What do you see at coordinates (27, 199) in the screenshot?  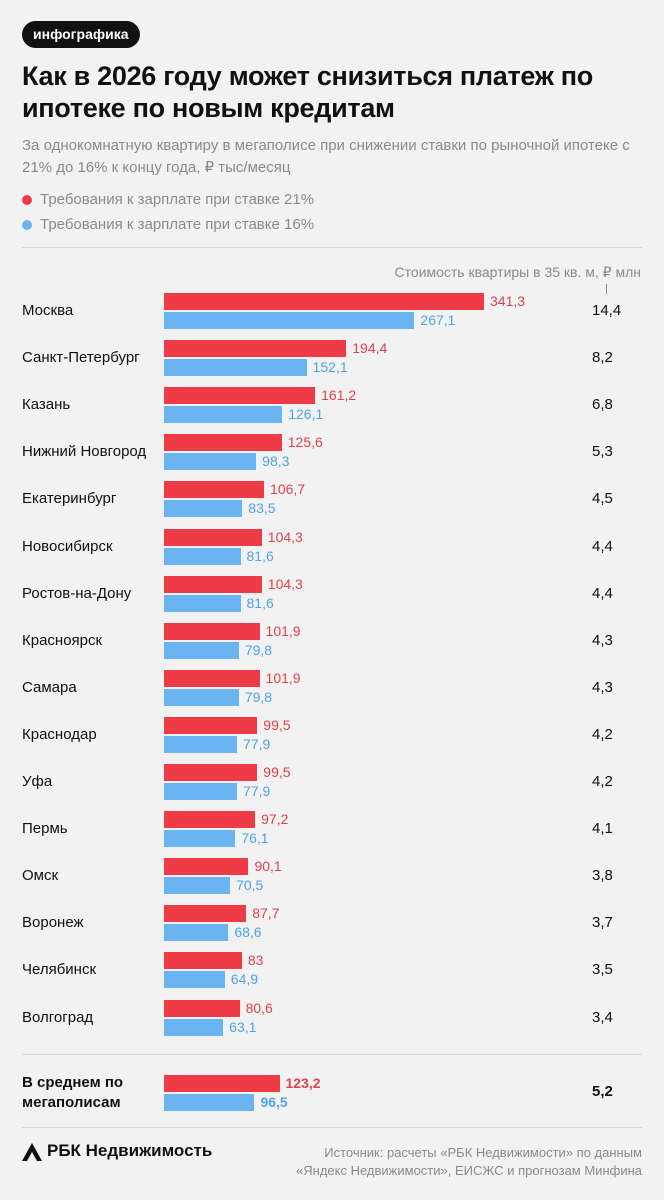 I see `legend-dot-red` at bounding box center [27, 199].